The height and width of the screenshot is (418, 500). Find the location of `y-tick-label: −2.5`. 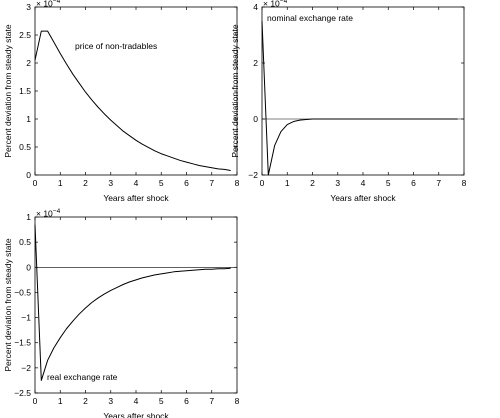

y-tick-label: −2.5 is located at coordinates (22, 393).